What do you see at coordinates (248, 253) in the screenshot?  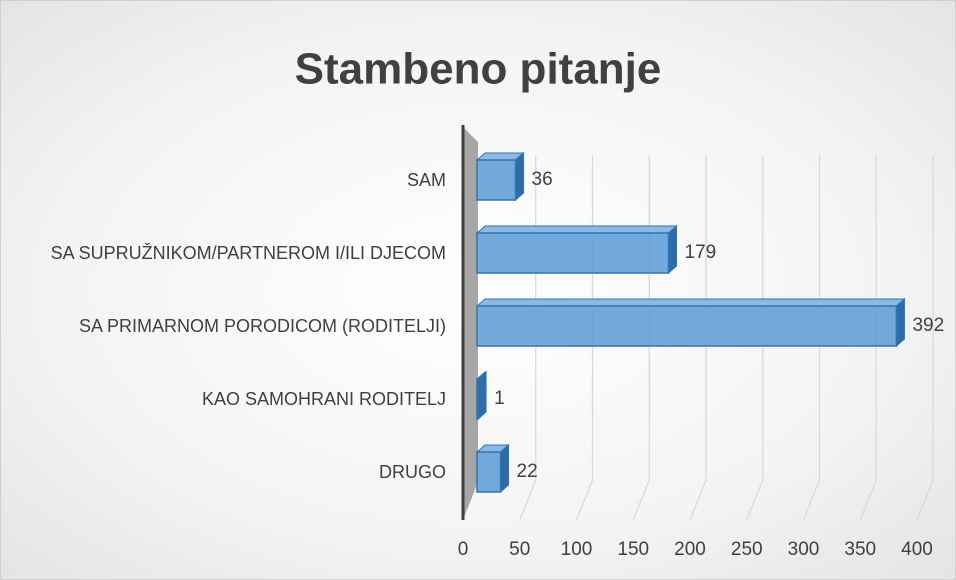 I see `y-tick-label: SA SUPRUŽNIKOM/PARTNEROM I/ILI DJECOM` at bounding box center [248, 253].